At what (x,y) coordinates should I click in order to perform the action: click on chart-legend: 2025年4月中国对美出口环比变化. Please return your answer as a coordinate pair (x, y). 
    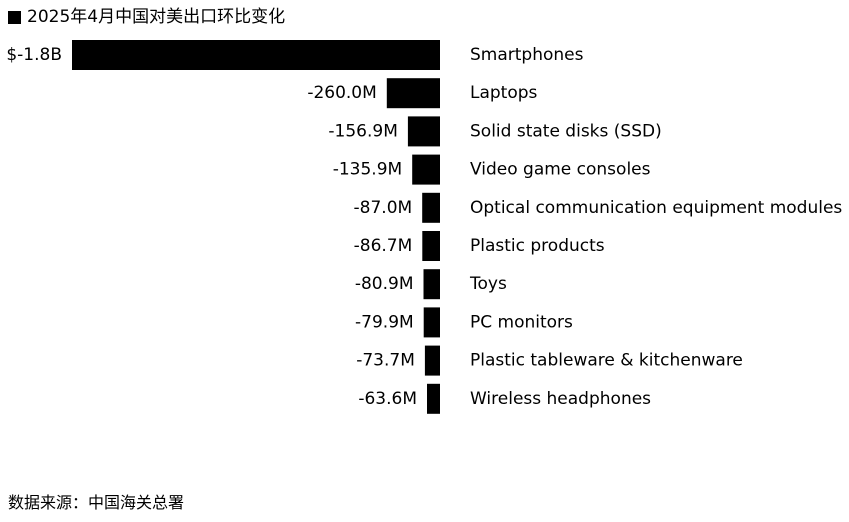
    Looking at the image, I should click on (146, 17).